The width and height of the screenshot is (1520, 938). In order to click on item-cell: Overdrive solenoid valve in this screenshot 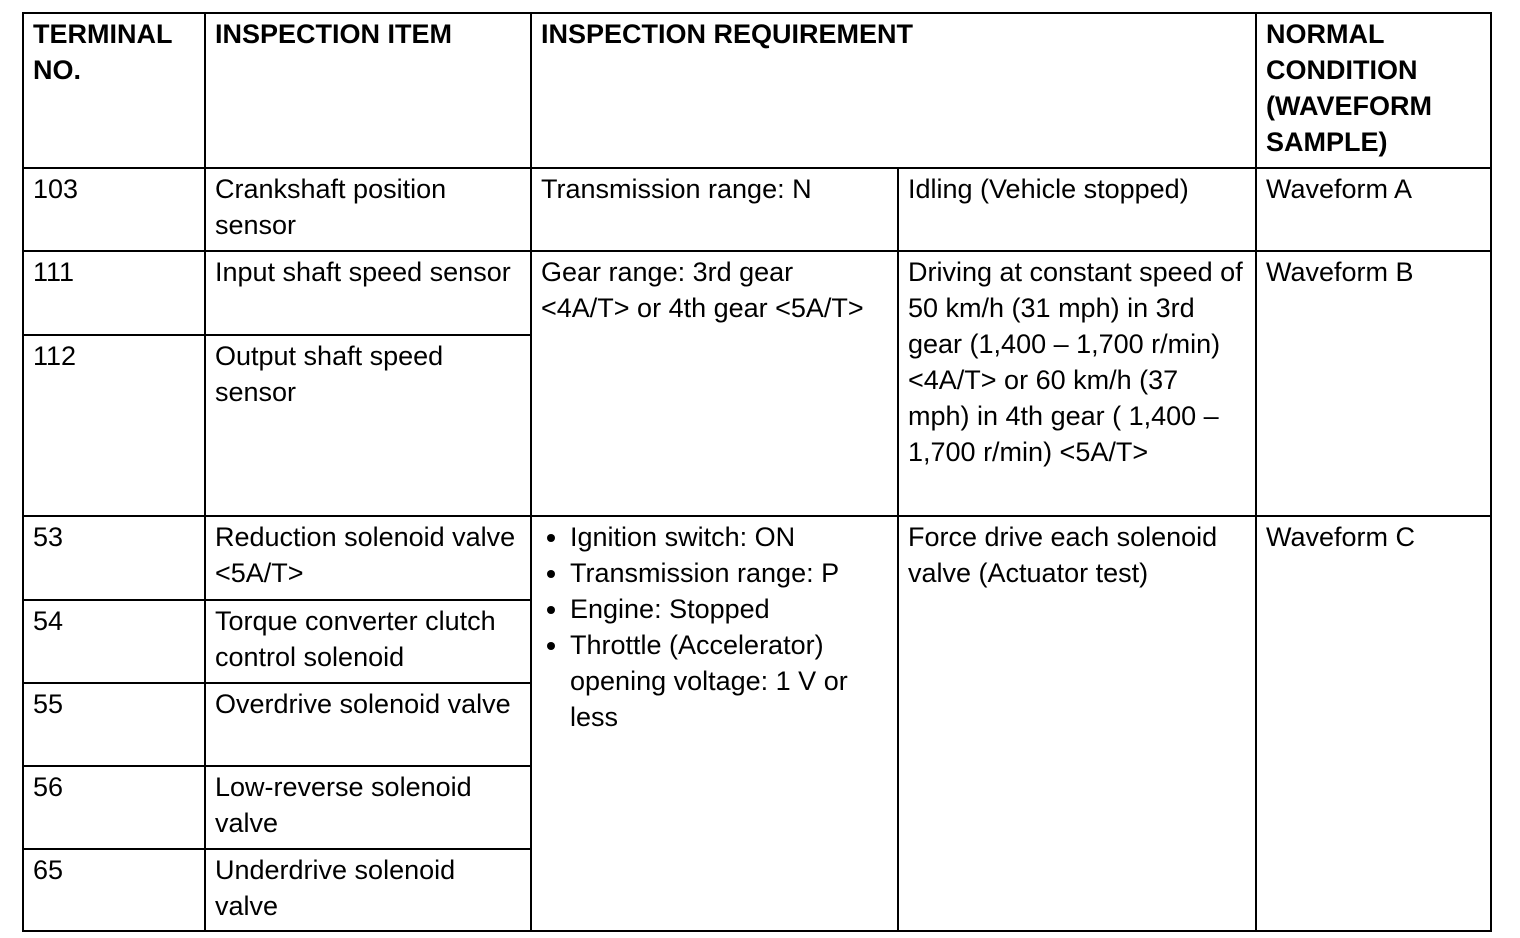, I will do `click(368, 724)`.